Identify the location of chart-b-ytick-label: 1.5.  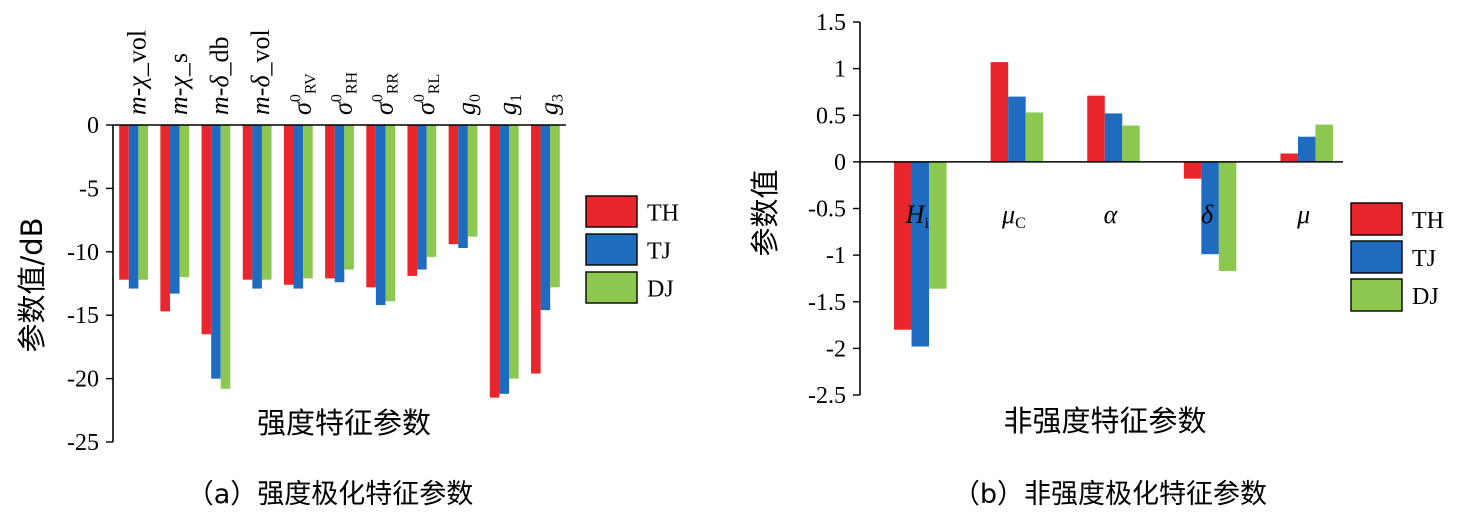
(831, 23).